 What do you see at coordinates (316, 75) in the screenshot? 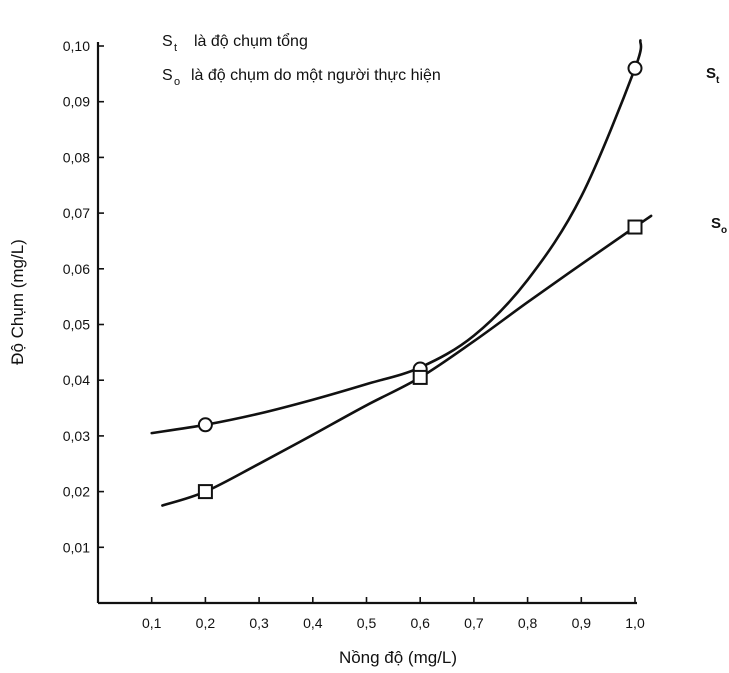
I see `legend-text: là độ chụm do một người thực hiện` at bounding box center [316, 75].